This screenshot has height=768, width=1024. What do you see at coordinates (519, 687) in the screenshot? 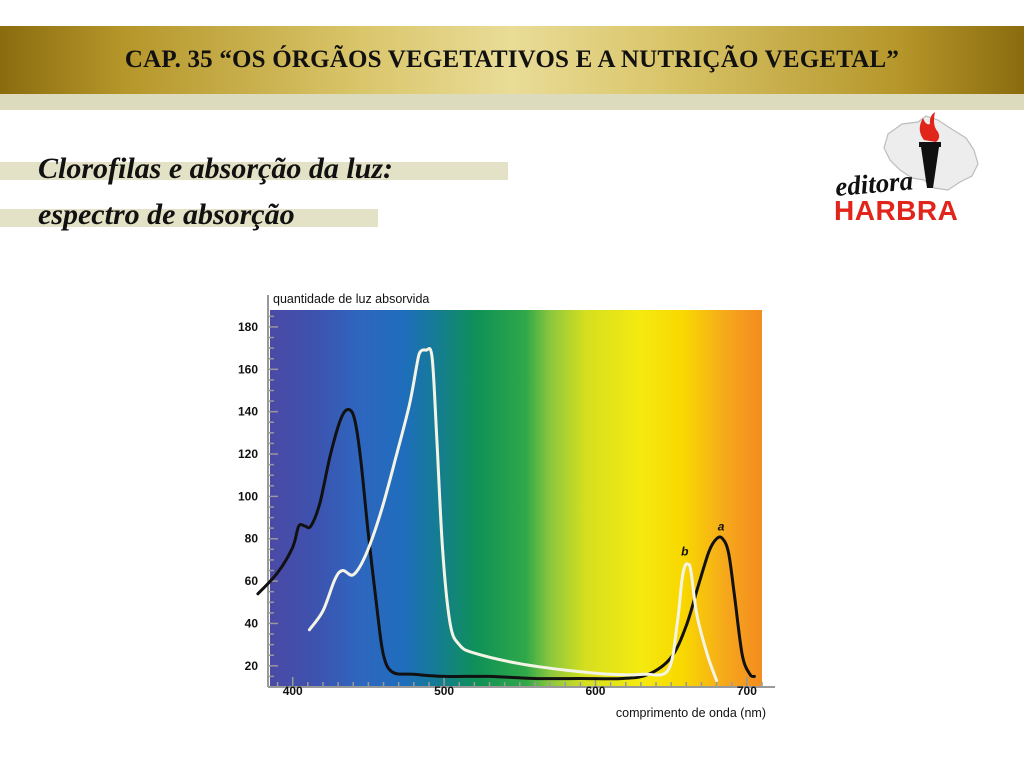
I see `x-ticks: 400 500 600 700` at bounding box center [519, 687].